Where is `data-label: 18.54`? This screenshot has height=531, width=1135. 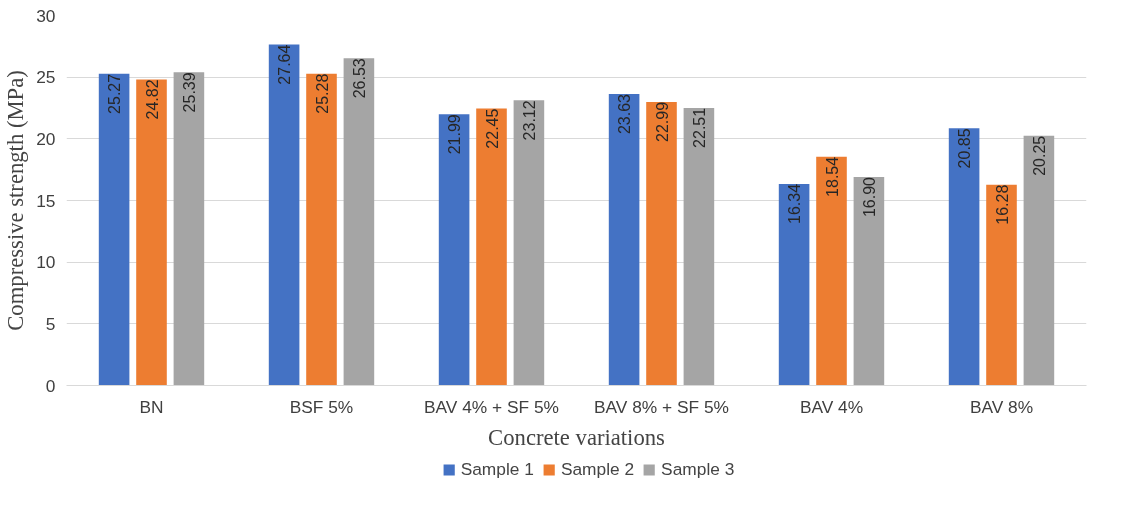 data-label: 18.54 is located at coordinates (832, 176).